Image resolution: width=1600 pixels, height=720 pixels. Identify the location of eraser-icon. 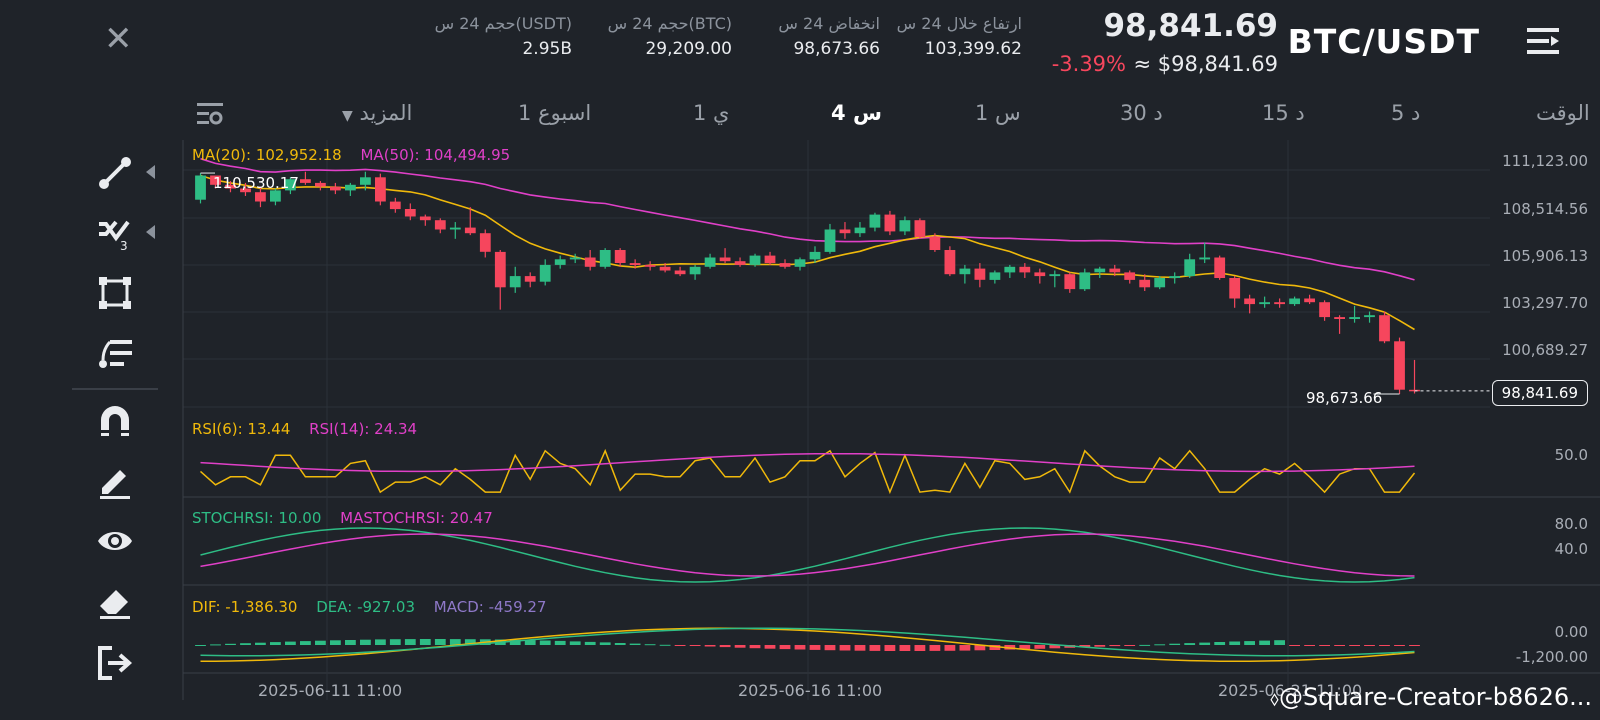
(115, 601).